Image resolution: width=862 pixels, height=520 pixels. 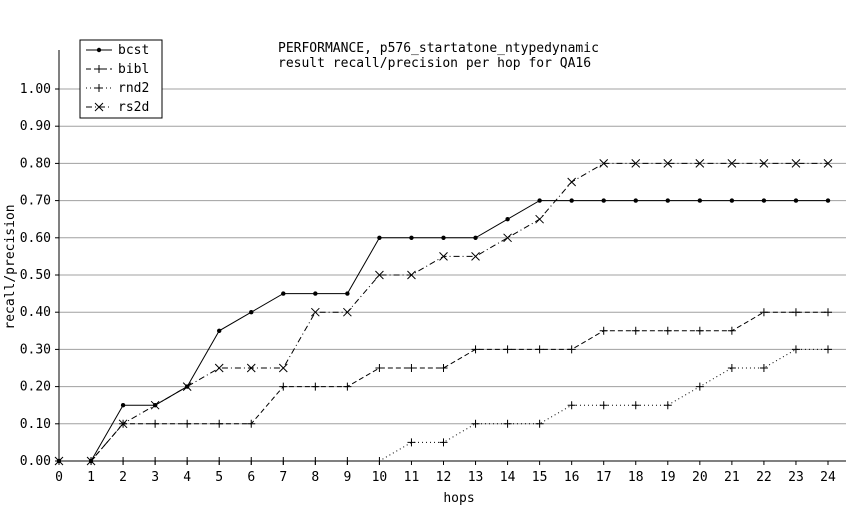 I want to click on y-tick-label: 0.60, so click(x=35, y=238).